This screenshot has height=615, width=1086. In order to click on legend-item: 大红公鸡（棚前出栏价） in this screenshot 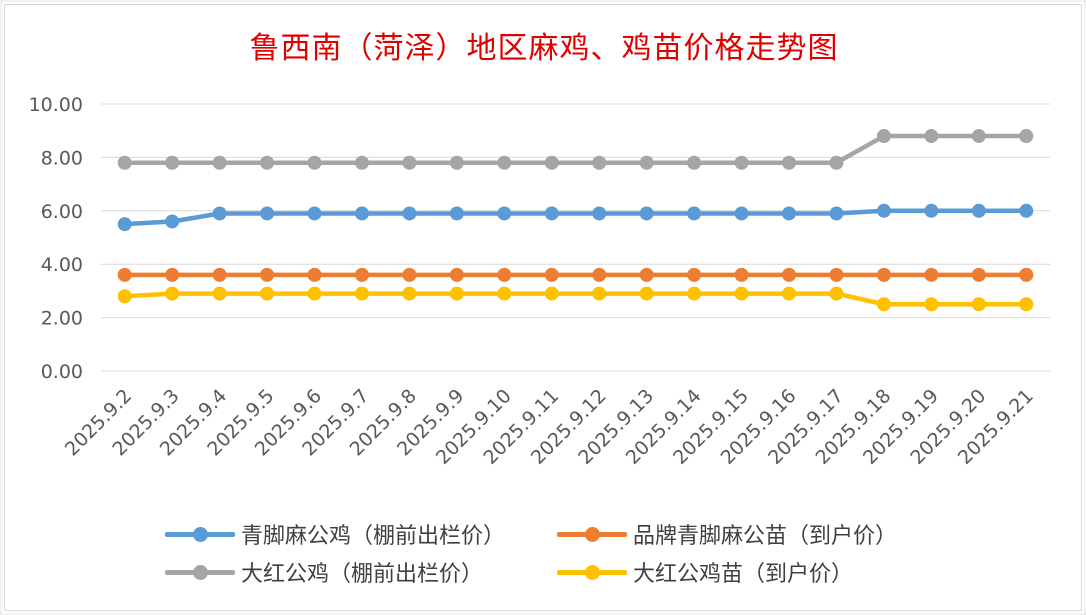, I will do `click(324, 572)`.